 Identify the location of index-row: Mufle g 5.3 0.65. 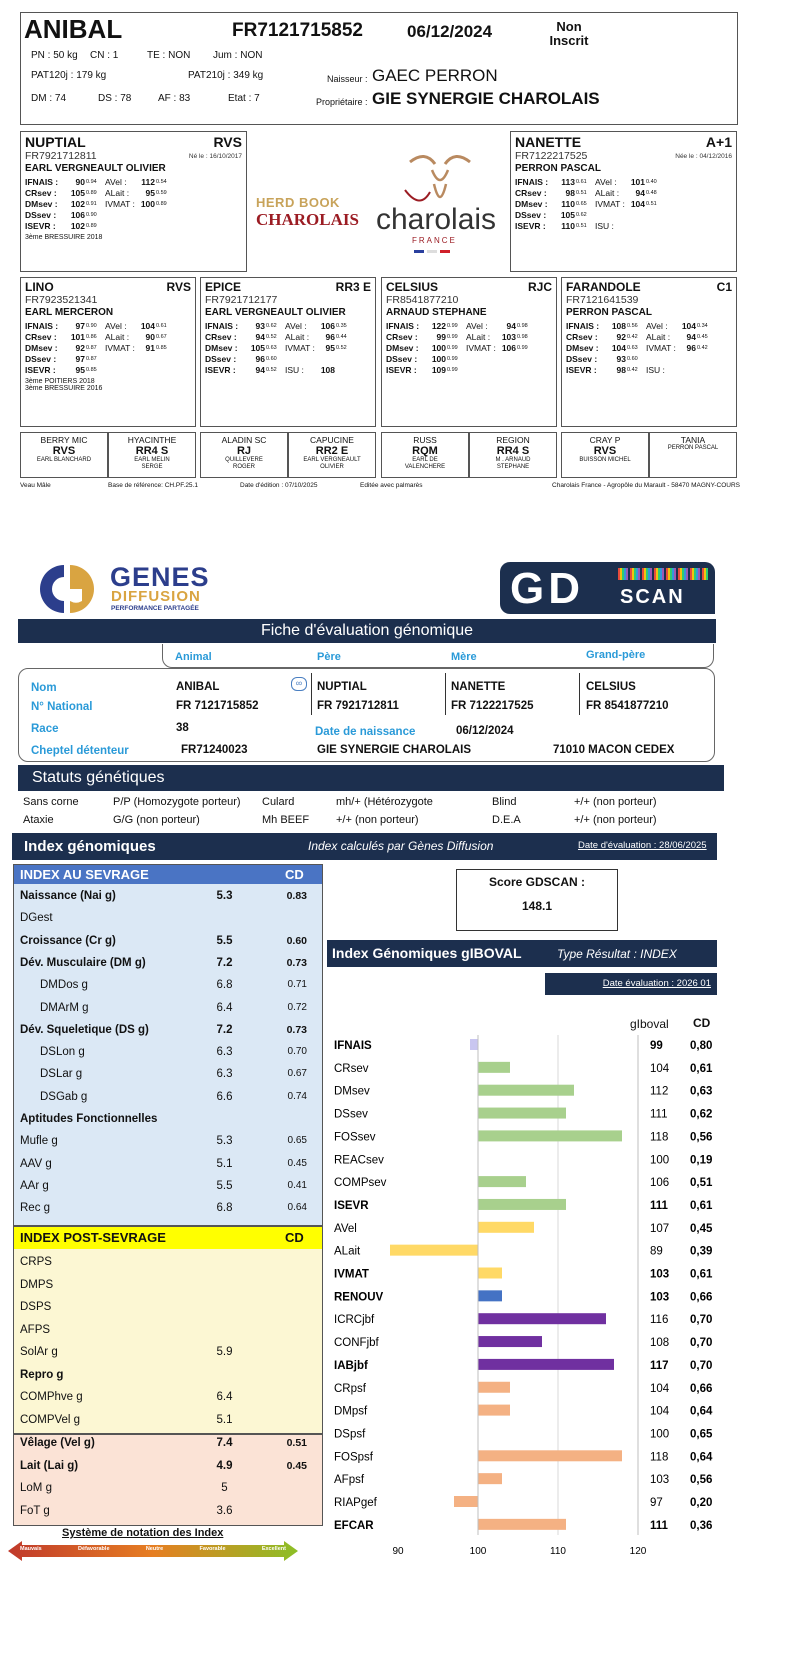
(163, 1141).